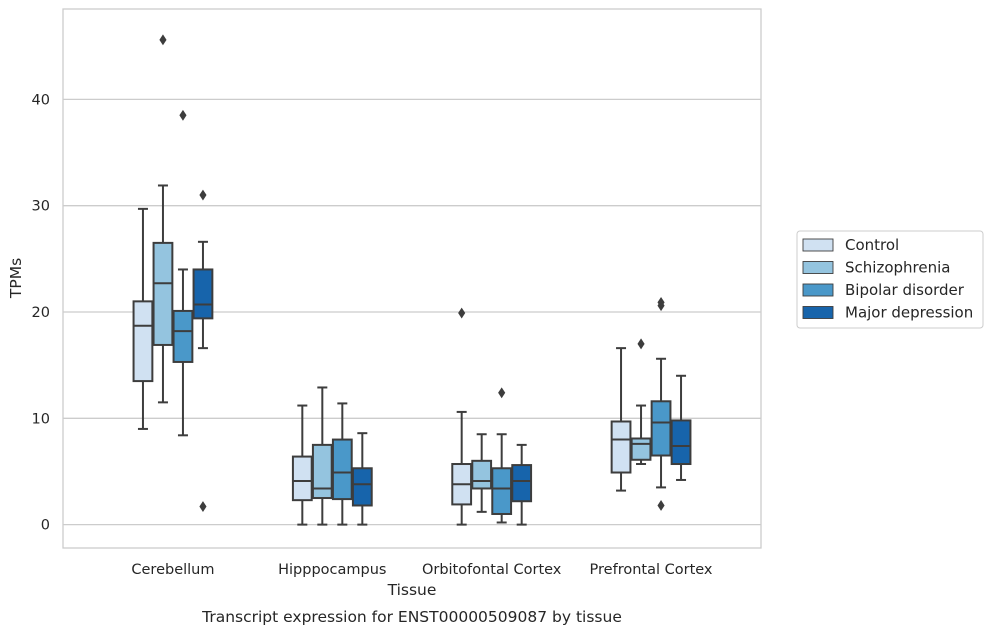 The image size is (993, 634). What do you see at coordinates (172, 570) in the screenshot?
I see `x-tick-label: Cerebellum` at bounding box center [172, 570].